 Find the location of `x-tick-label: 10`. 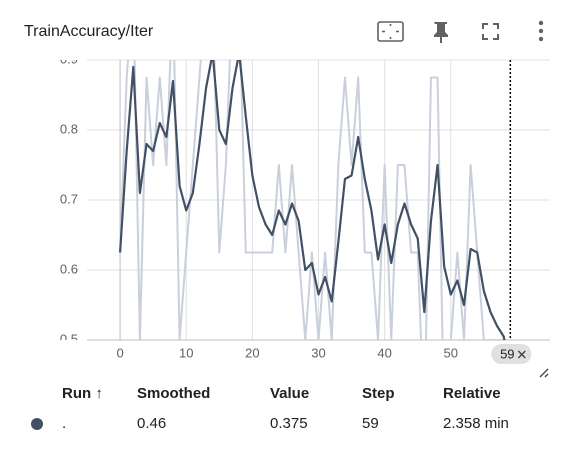

x-tick-label: 10 is located at coordinates (186, 352).